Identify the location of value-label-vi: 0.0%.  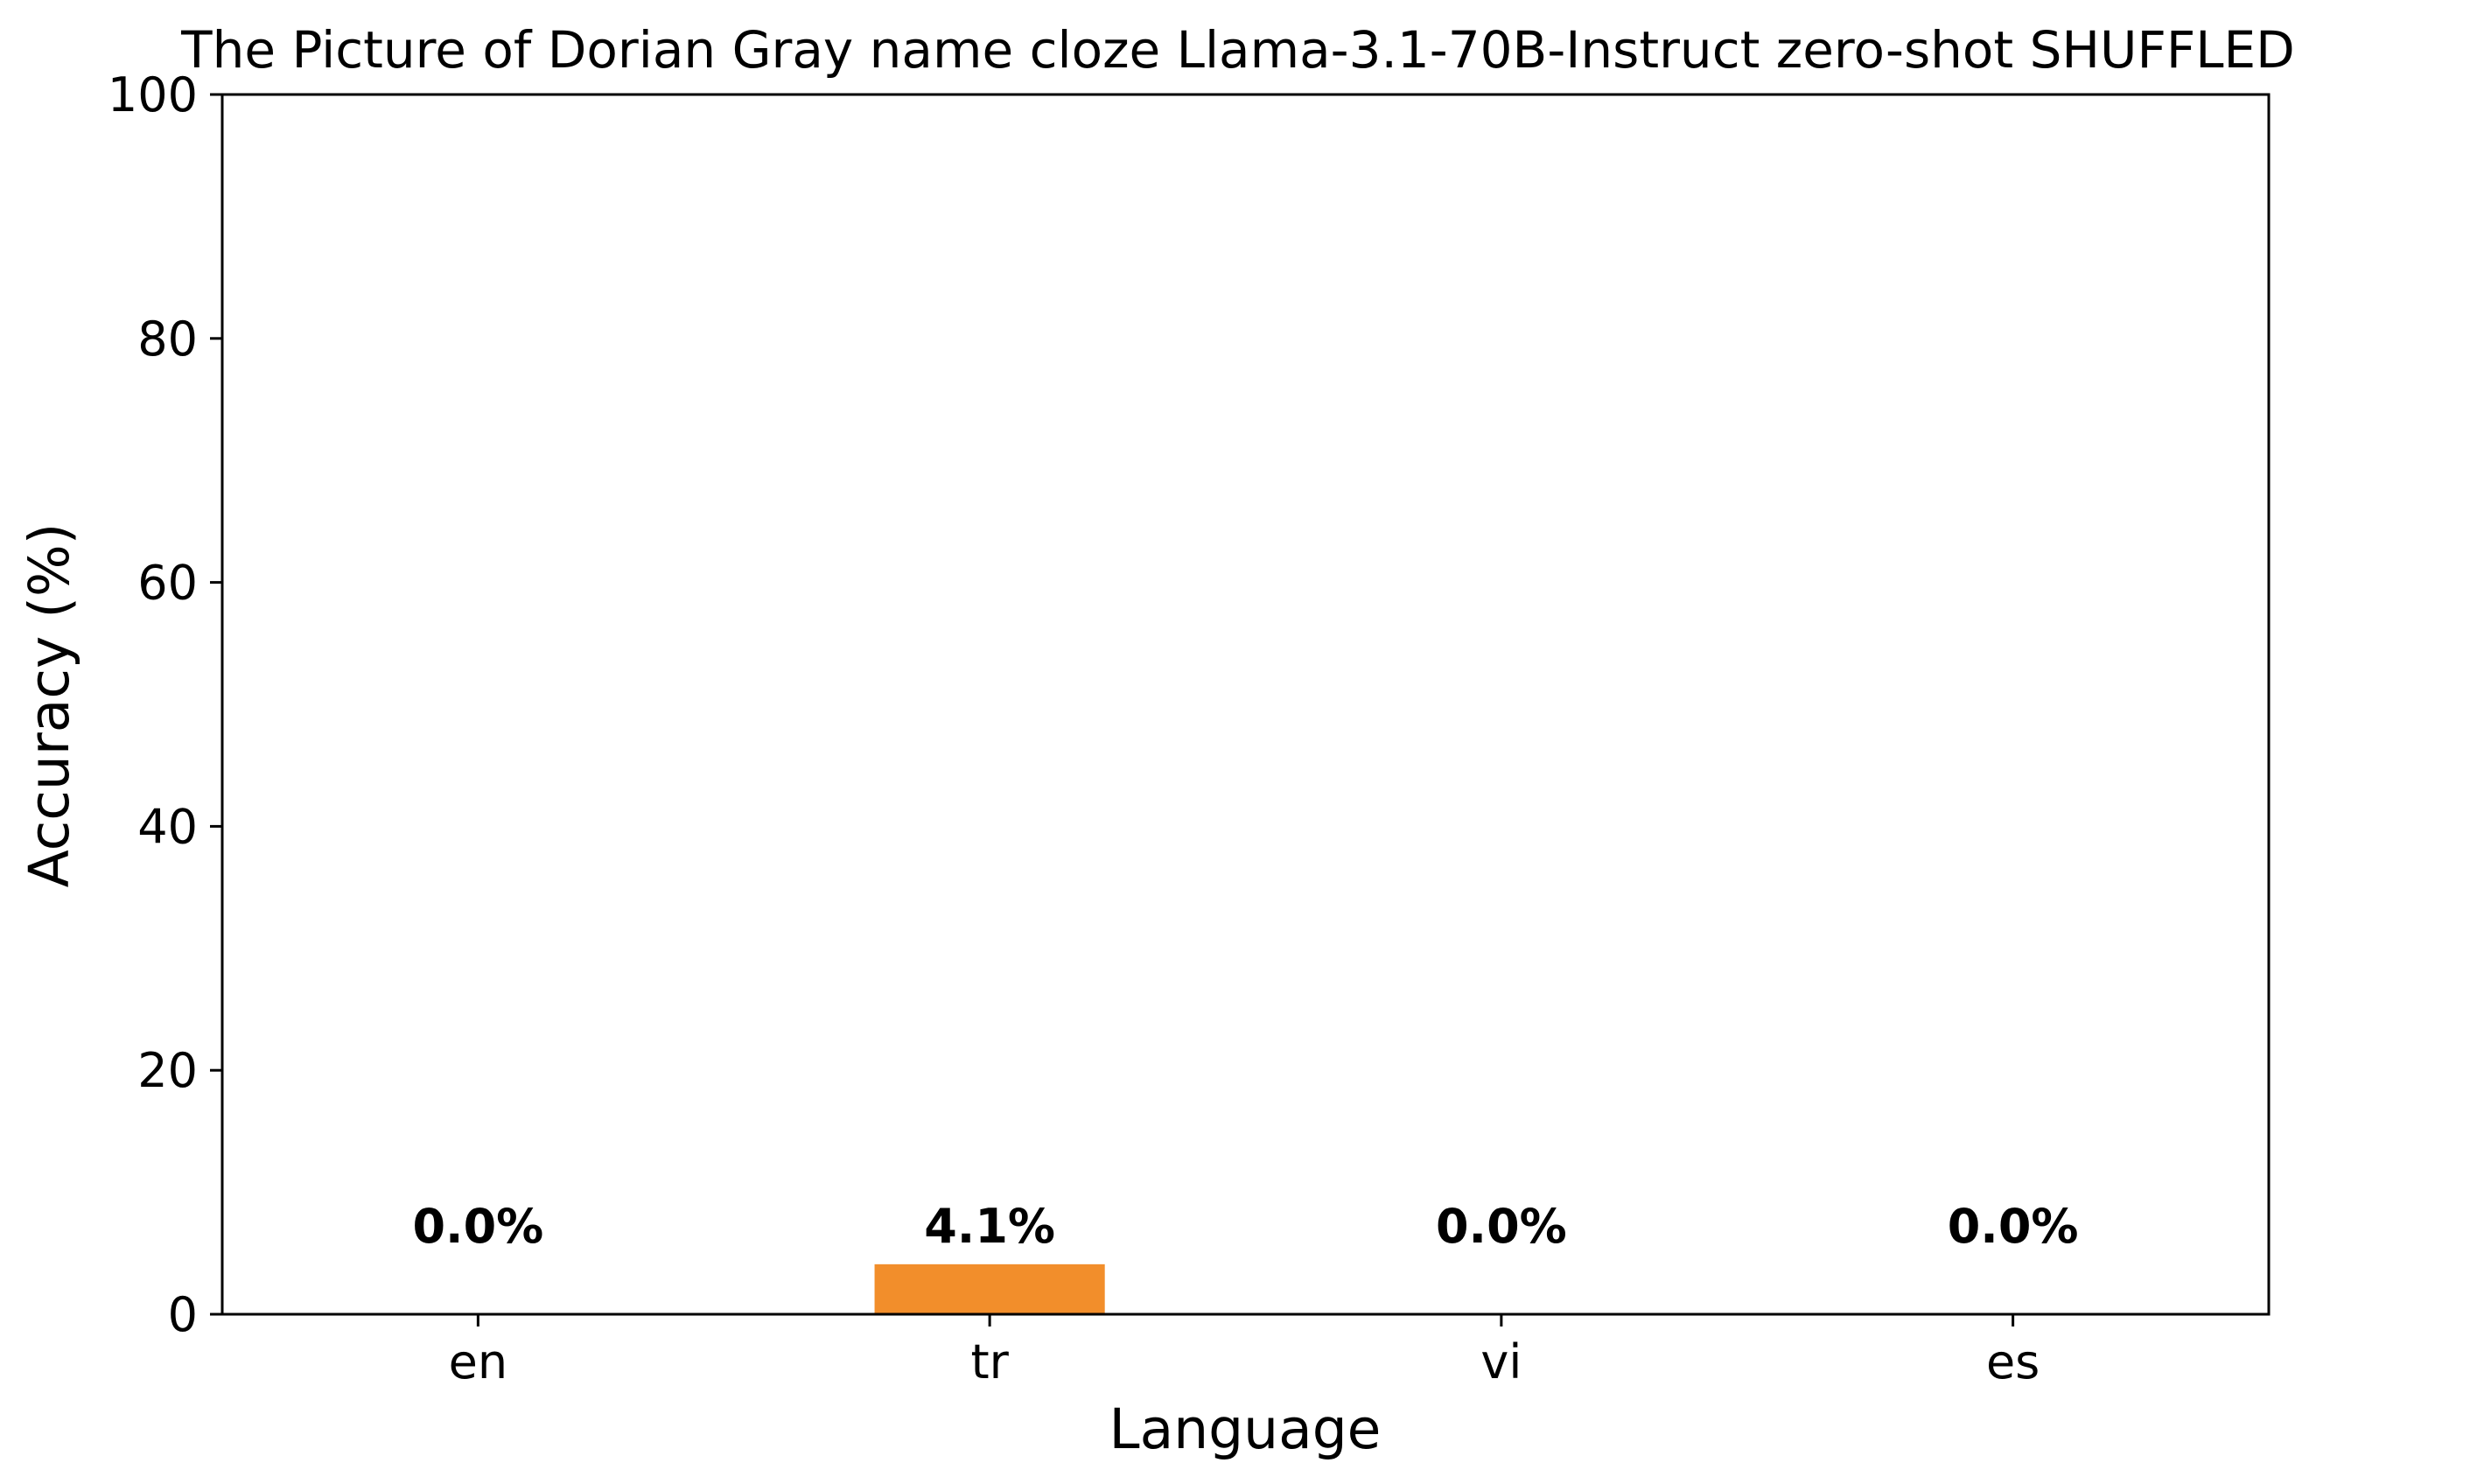
(1501, 1226).